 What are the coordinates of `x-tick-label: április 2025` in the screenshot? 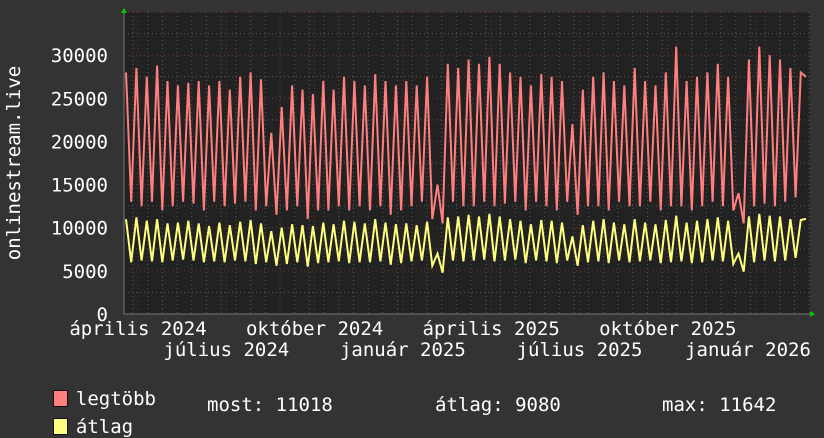 It's located at (491, 329).